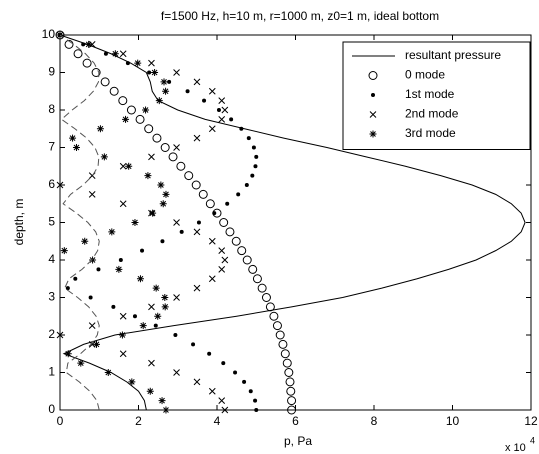 This screenshot has height=454, width=539. Describe the element at coordinates (49, 34) in the screenshot. I see `y-tick-label: 10` at that location.